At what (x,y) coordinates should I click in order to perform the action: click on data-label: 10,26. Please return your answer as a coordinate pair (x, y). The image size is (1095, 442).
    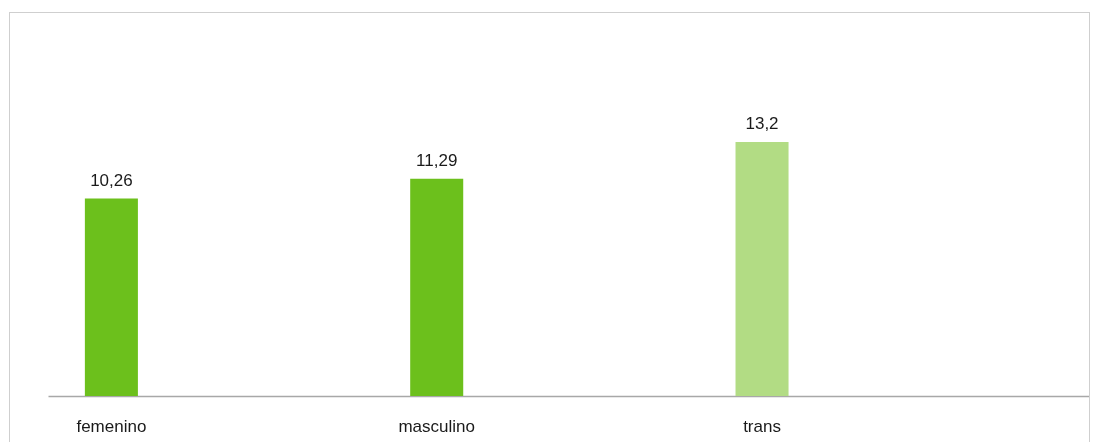
    Looking at the image, I should click on (111, 180).